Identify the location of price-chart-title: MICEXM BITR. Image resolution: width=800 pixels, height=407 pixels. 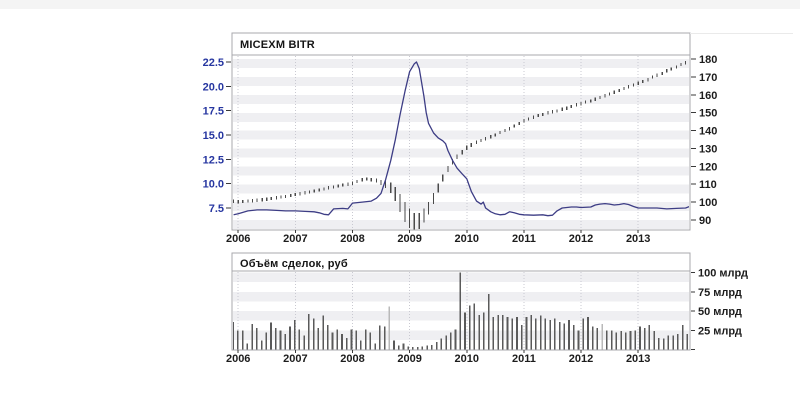
(277, 45).